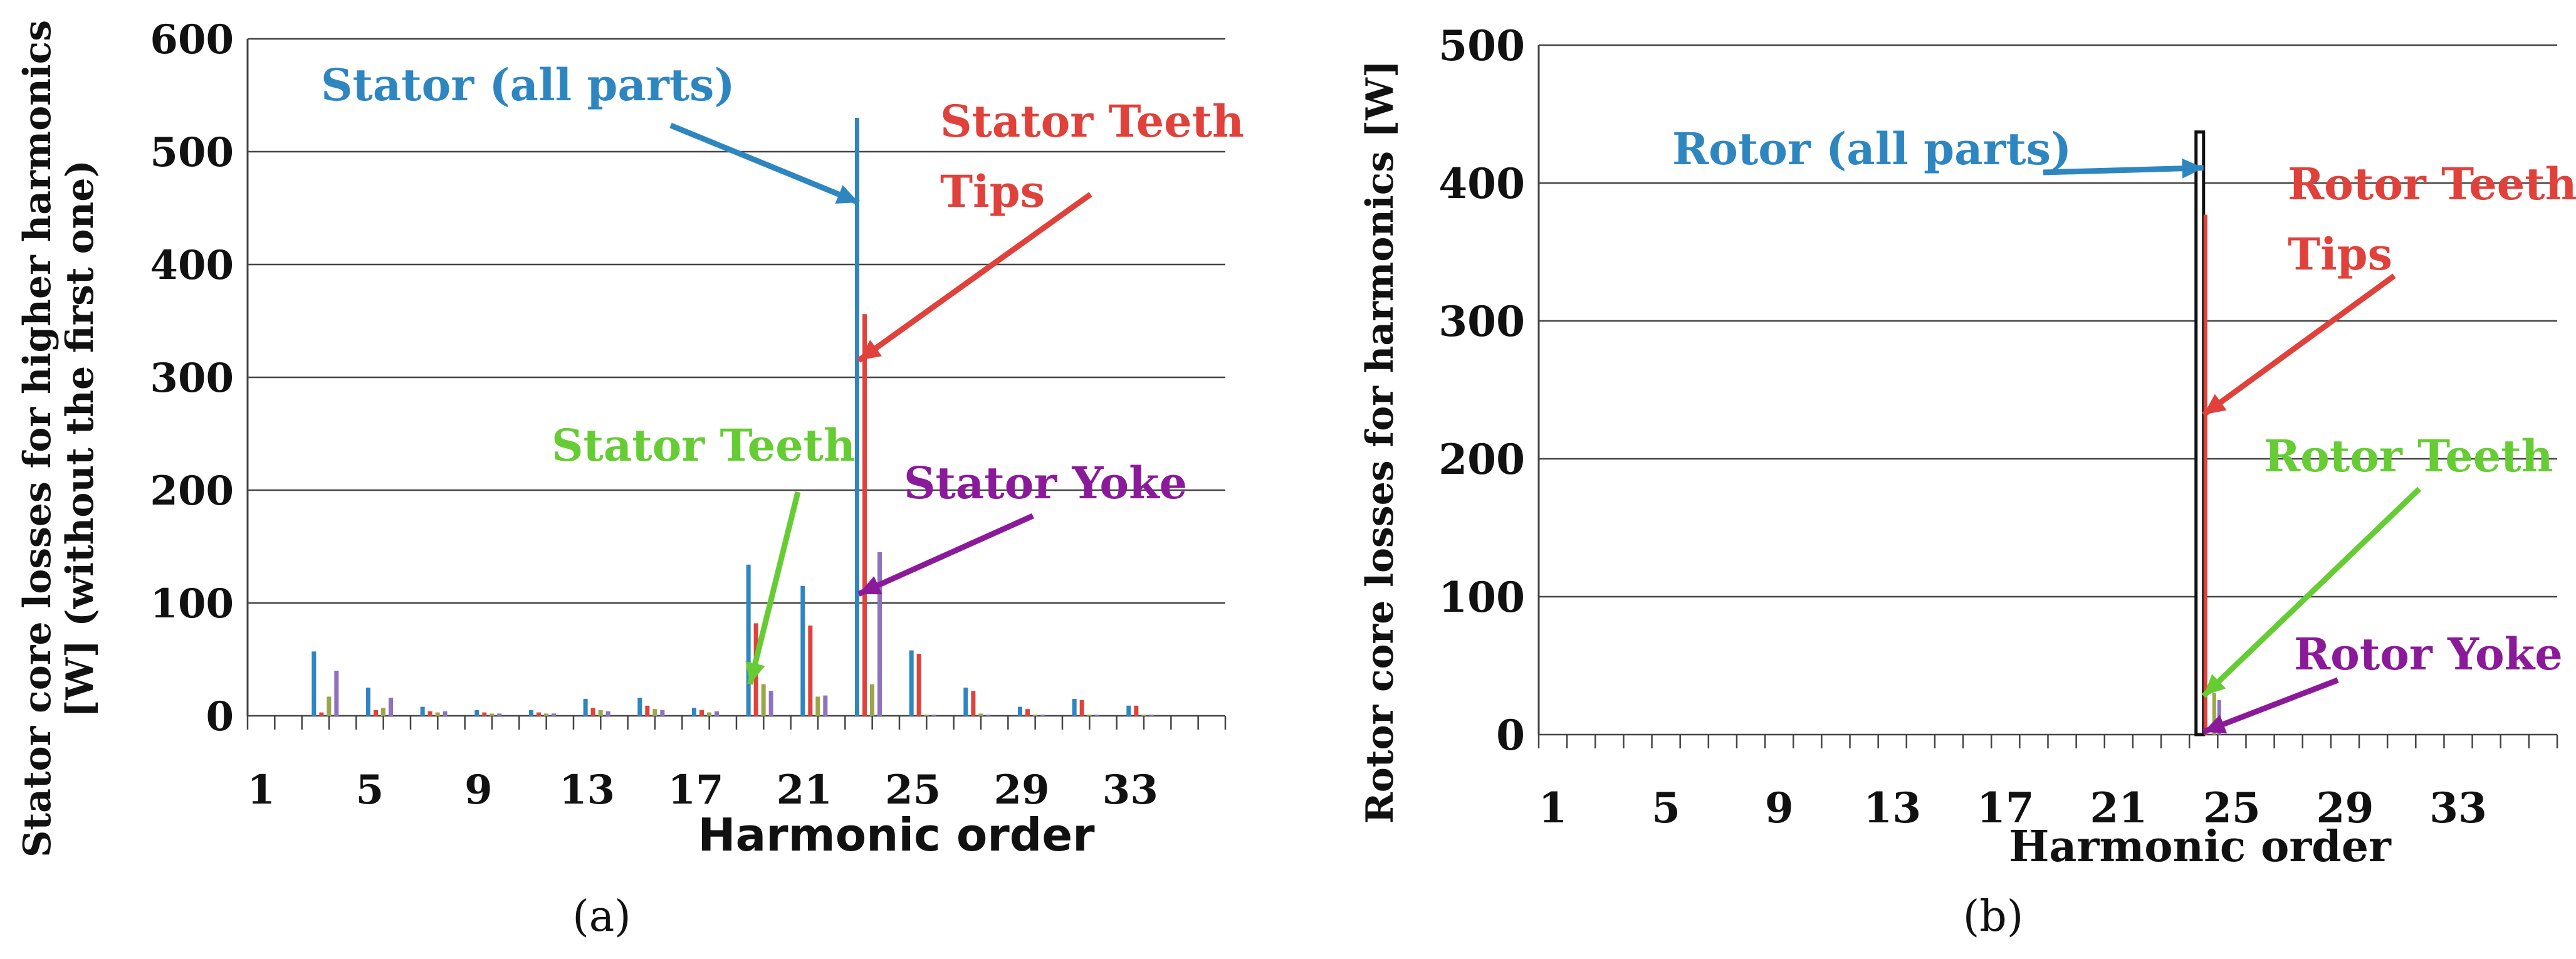 The image size is (2576, 959). I want to click on annotation-arrow-yoke, so click(945, 555).